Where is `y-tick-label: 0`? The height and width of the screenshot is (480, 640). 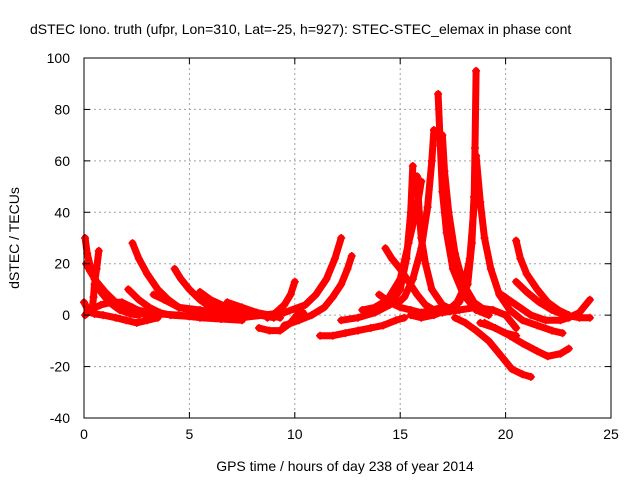
y-tick-label: 0 is located at coordinates (66, 315).